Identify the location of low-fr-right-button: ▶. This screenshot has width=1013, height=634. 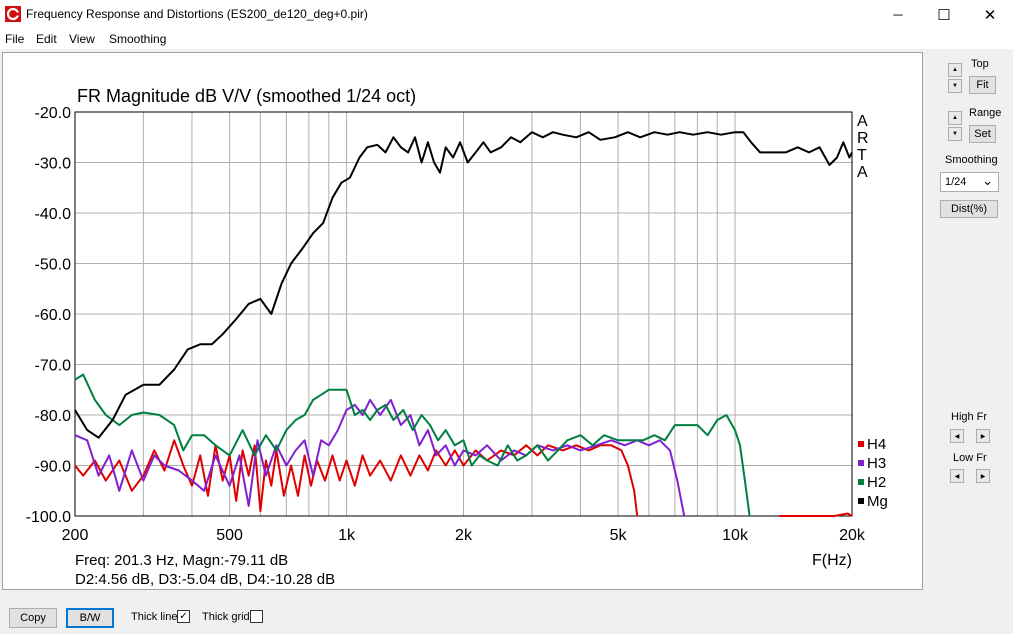
(983, 476).